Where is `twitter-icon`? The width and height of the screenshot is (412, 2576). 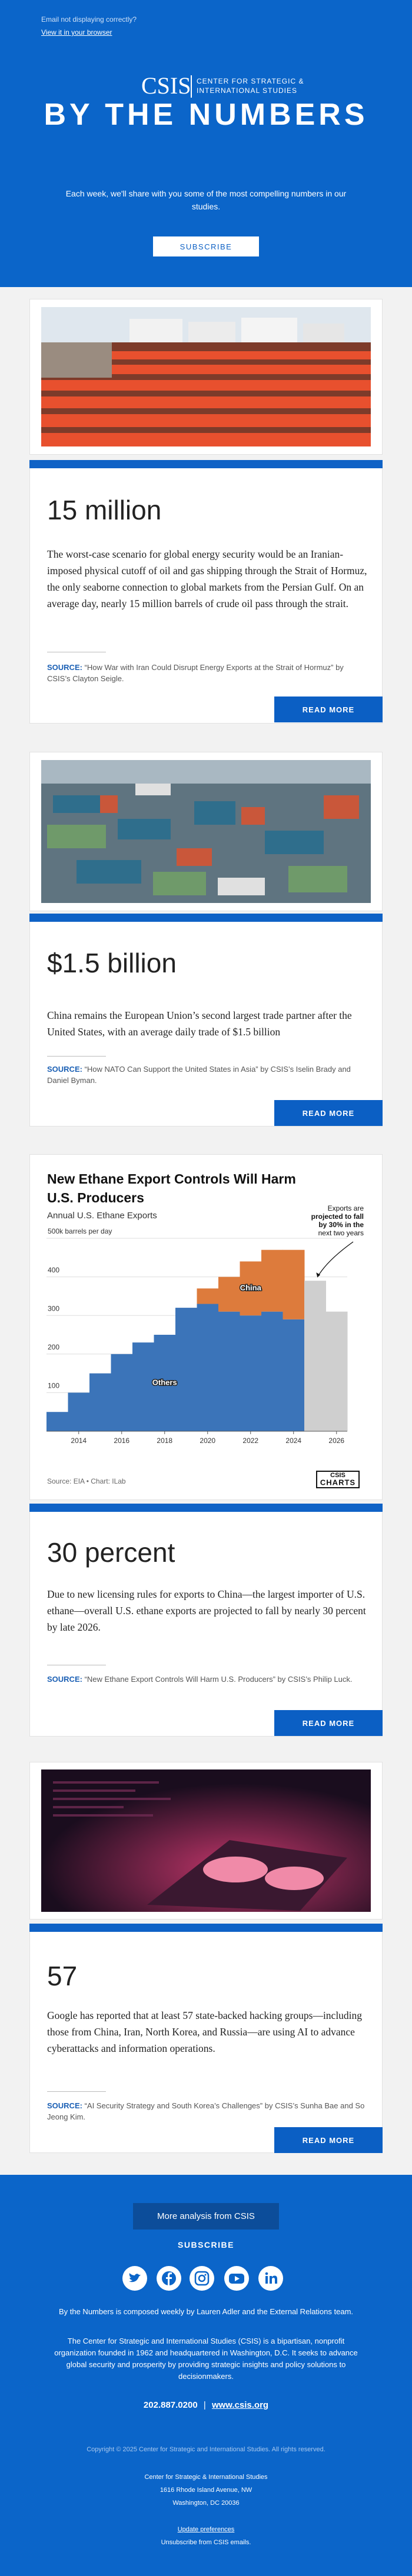 twitter-icon is located at coordinates (134, 2278).